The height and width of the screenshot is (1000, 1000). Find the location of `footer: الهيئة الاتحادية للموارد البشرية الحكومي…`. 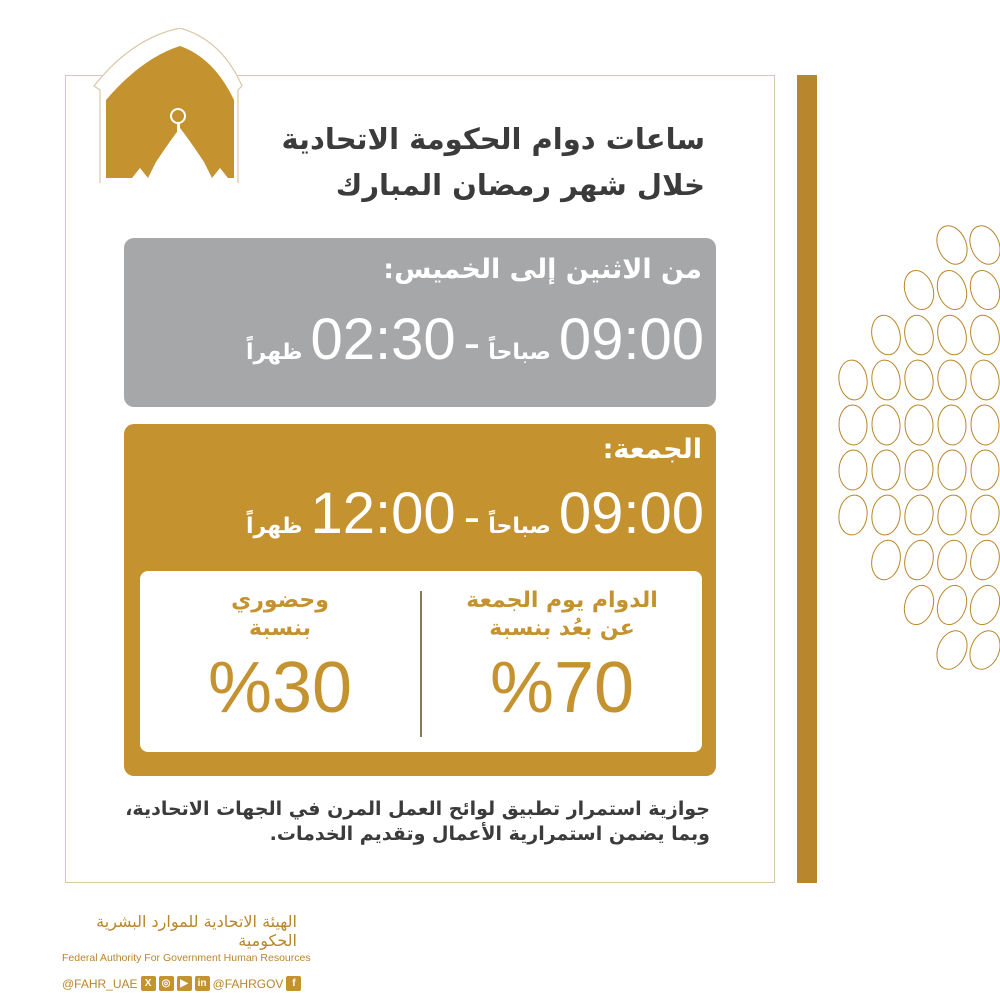

footer: الهيئة الاتحادية للموارد البشرية الحكومي… is located at coordinates (186, 951).